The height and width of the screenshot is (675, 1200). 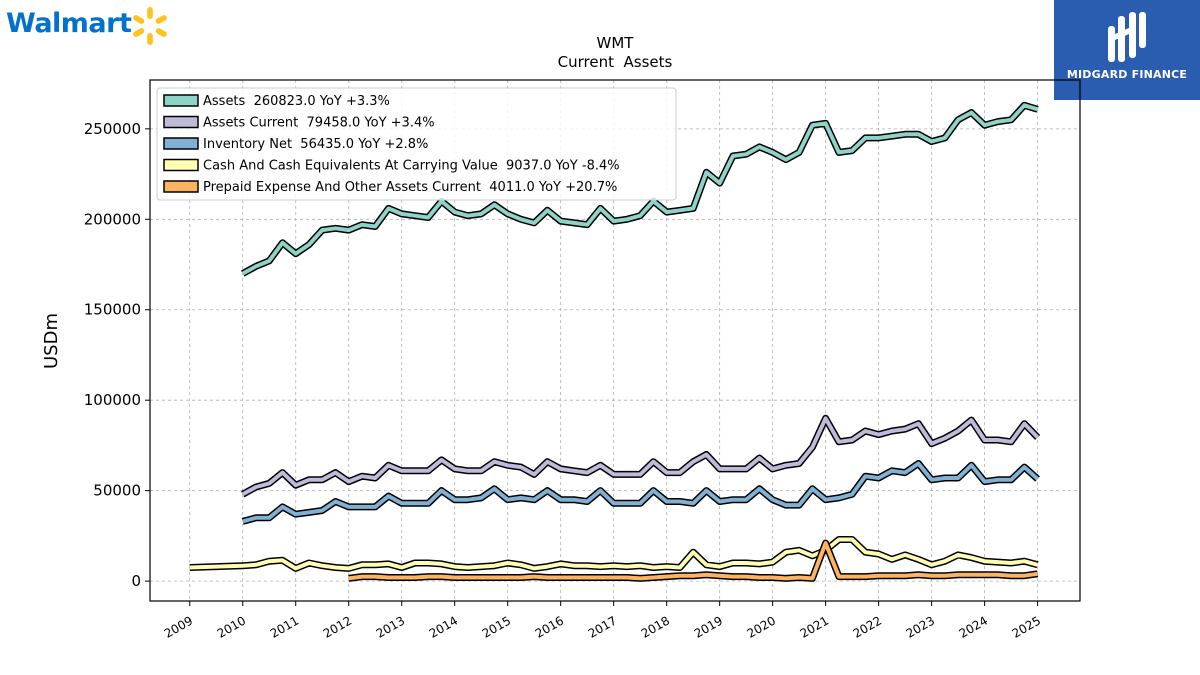 I want to click on x-tick-label: 2015, so click(x=496, y=626).